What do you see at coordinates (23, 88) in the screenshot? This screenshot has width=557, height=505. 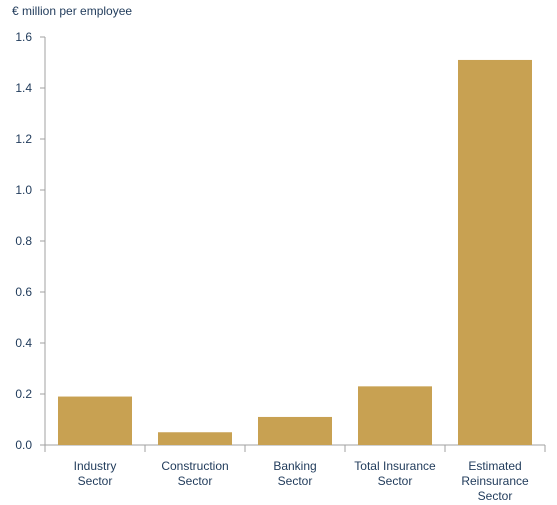 I see `y-tick-label: 1.4` at bounding box center [23, 88].